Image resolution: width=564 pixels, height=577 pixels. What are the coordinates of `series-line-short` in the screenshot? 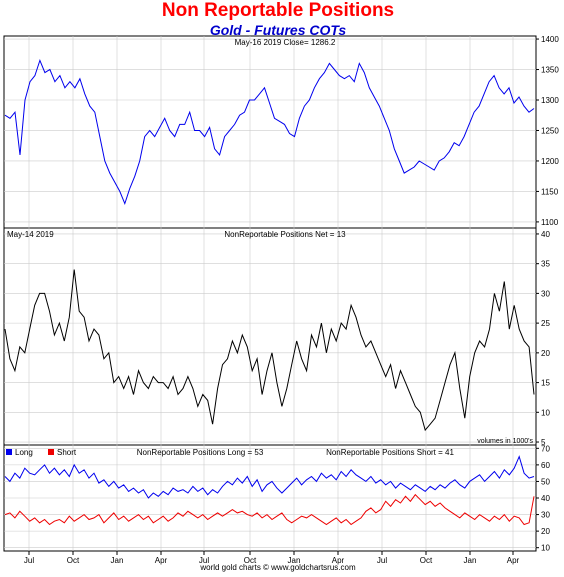 It's located at (269, 509).